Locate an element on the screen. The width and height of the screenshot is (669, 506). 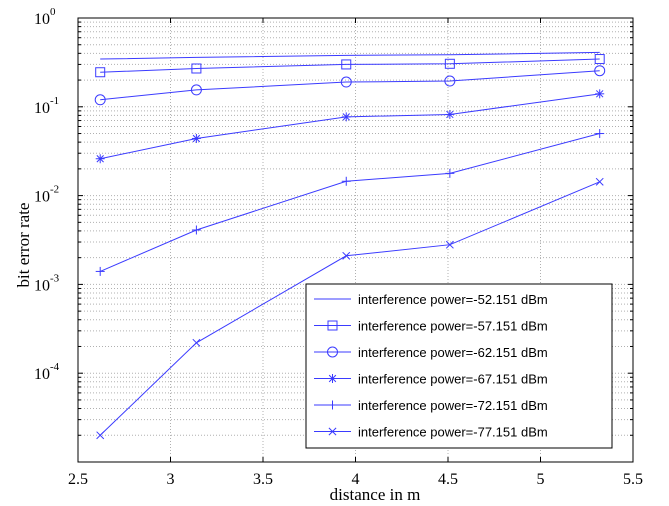
legend-label: interference power=-72.151 dBm is located at coordinates (453, 405).